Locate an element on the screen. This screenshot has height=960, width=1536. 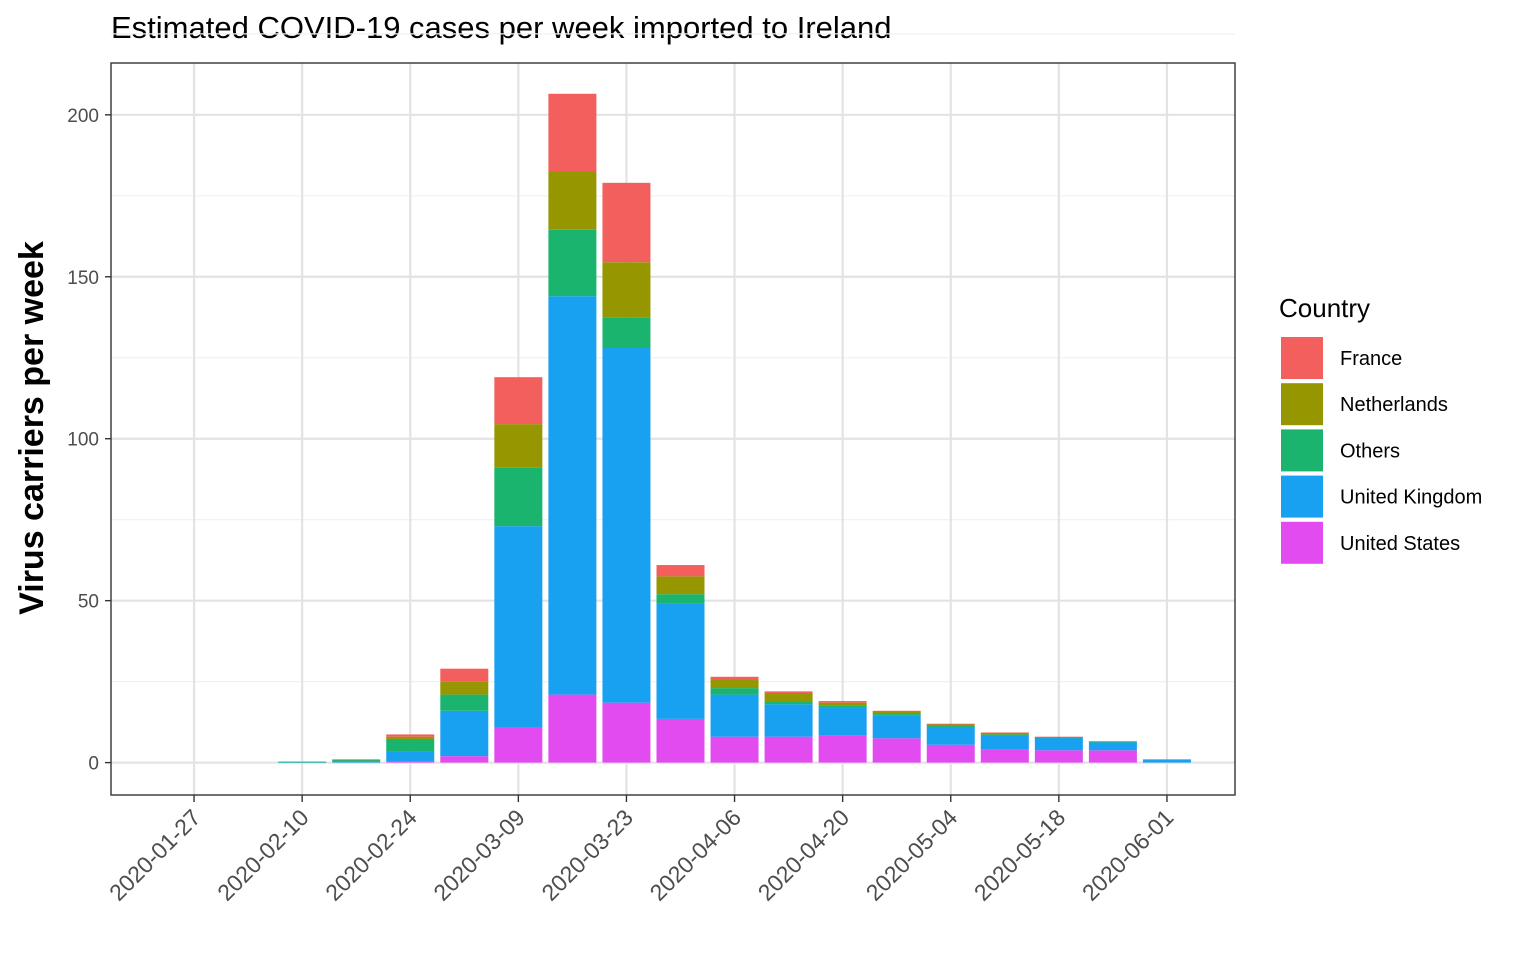
y-axis-label: Virus carriers per week is located at coordinates (32, 428).